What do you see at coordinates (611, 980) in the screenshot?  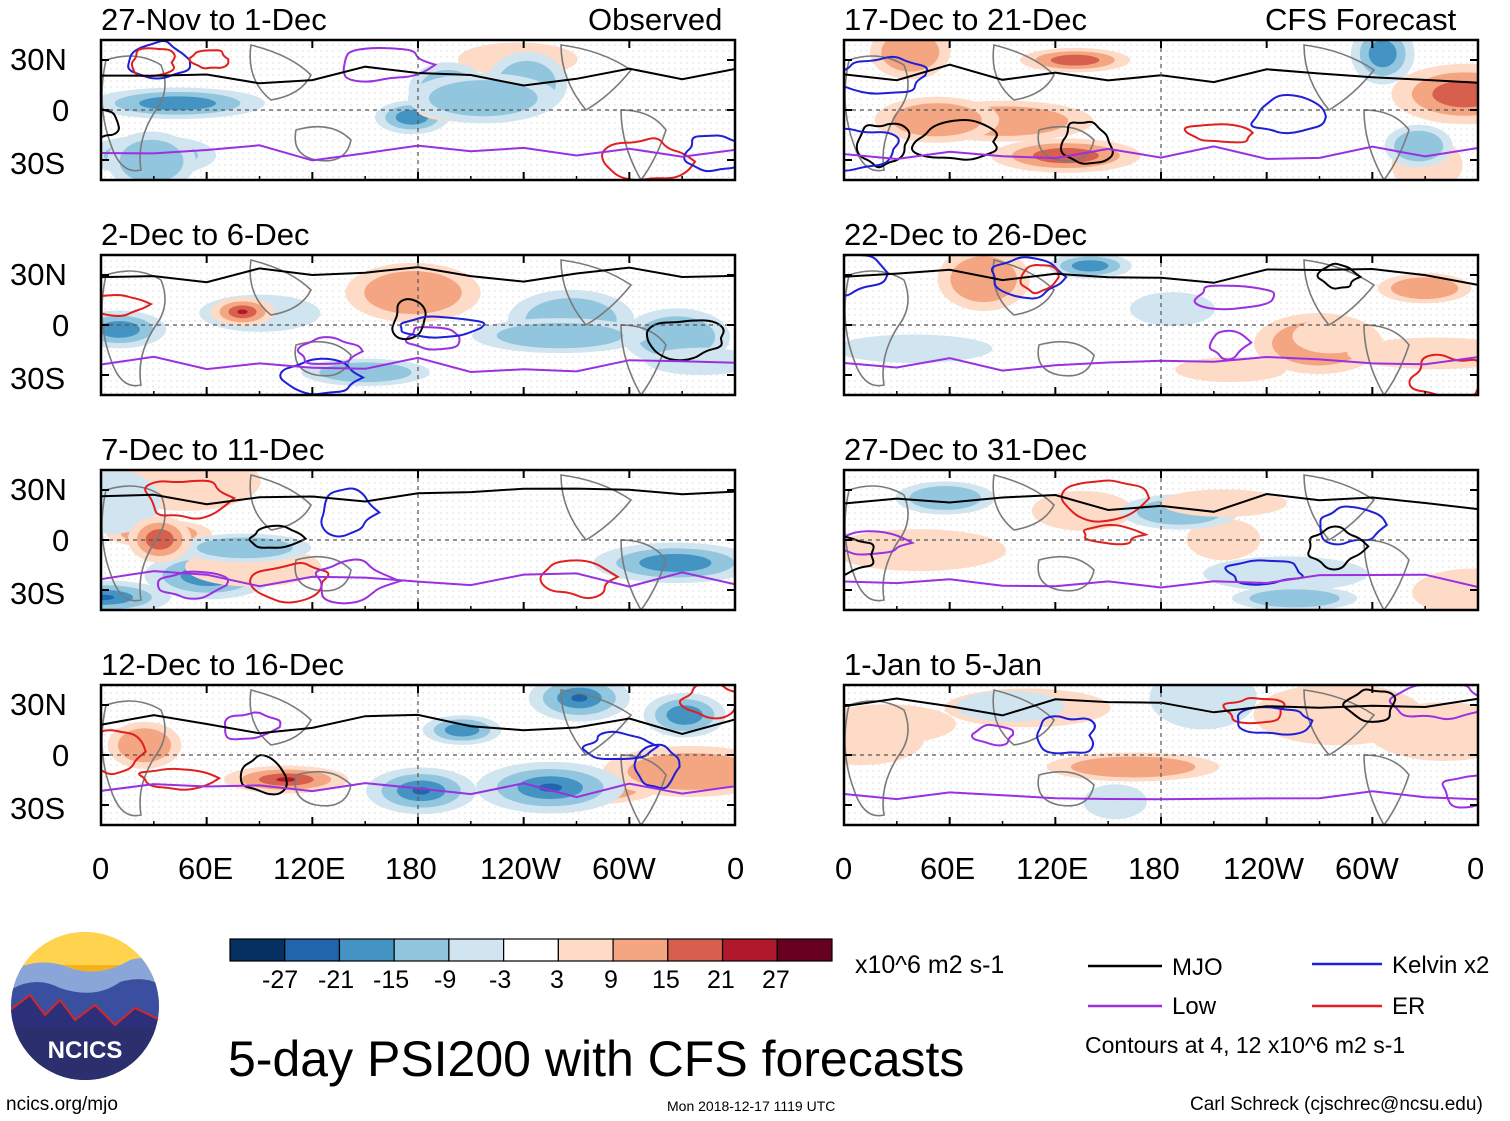 I see `colorbar-label: 9` at bounding box center [611, 980].